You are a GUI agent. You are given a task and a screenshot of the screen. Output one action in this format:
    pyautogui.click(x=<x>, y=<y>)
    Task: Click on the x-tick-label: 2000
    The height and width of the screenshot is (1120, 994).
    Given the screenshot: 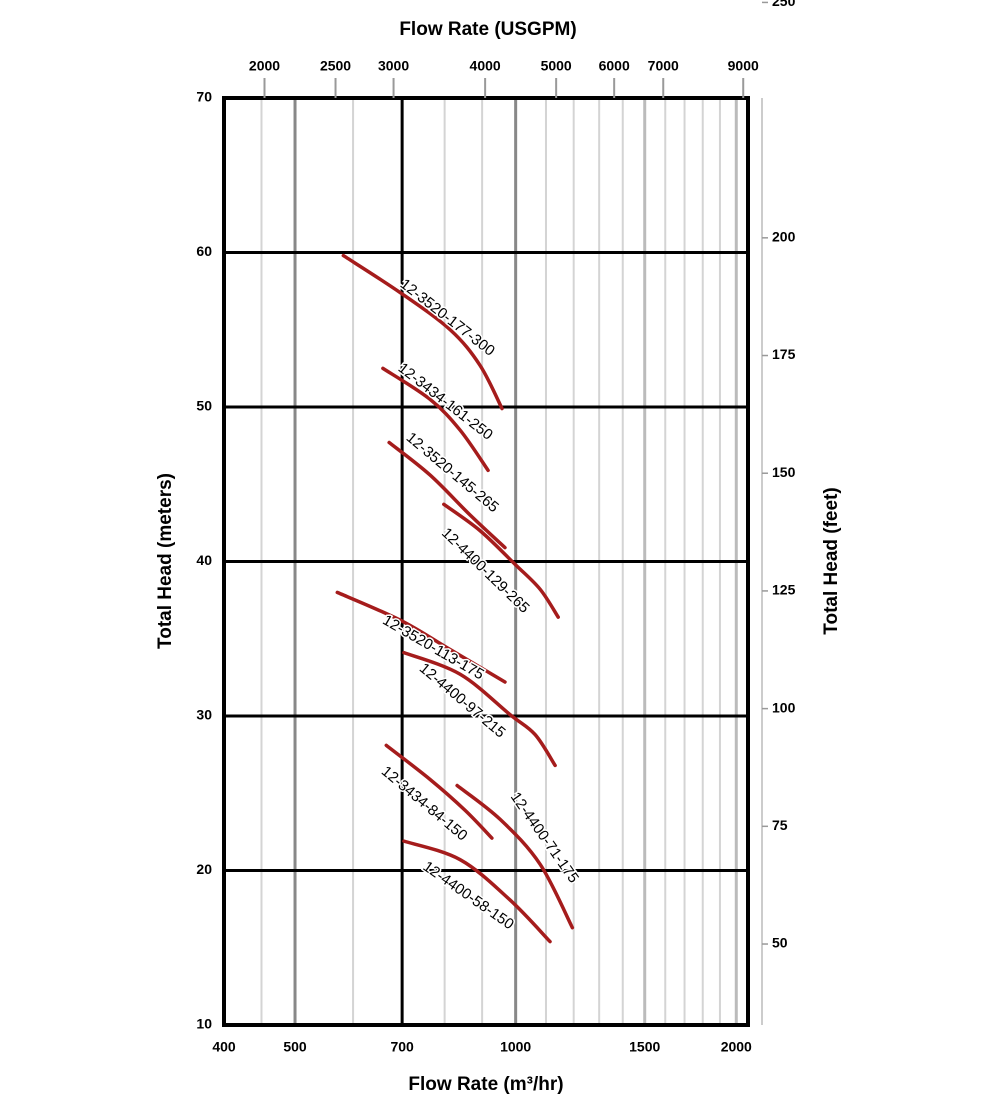 What is the action you would take?
    pyautogui.click(x=736, y=1047)
    